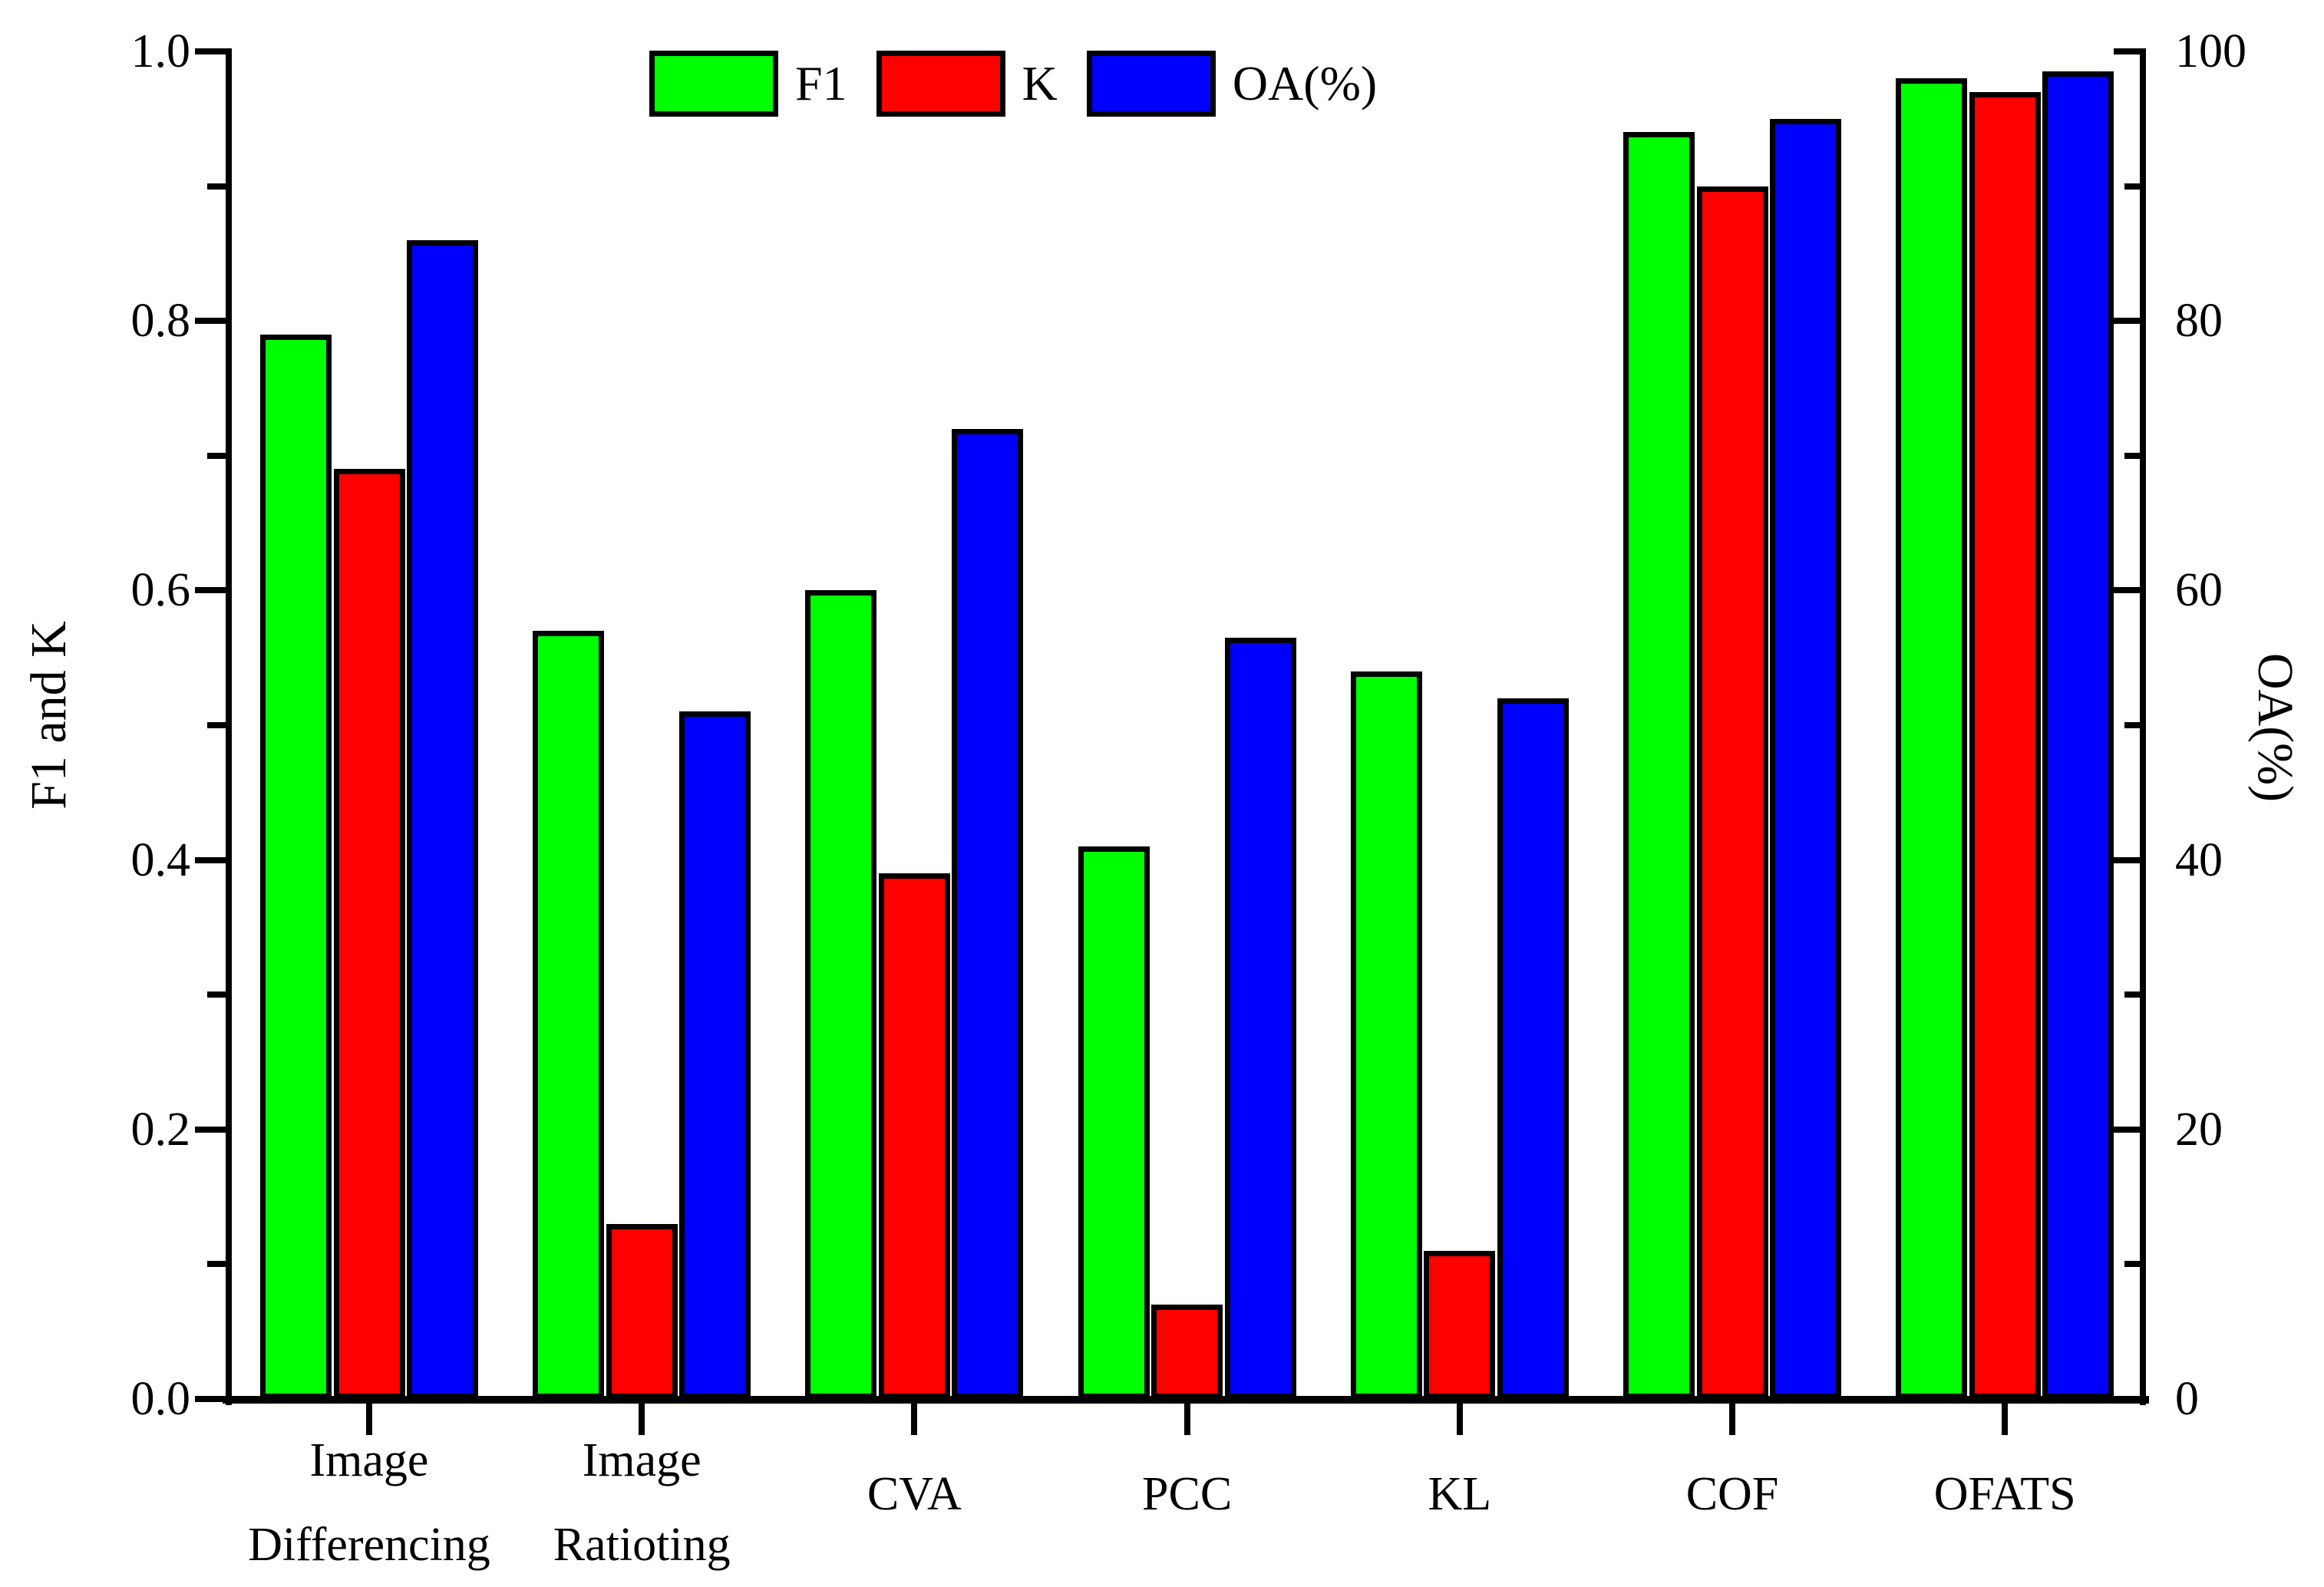 This screenshot has width=2324, height=1587. What do you see at coordinates (160, 860) in the screenshot?
I see `left-axis-tick-label: 0.4` at bounding box center [160, 860].